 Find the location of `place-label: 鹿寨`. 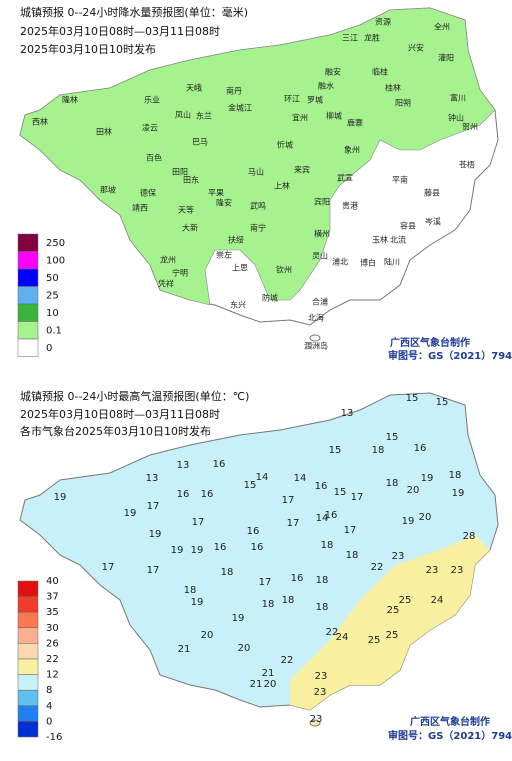

place-label: 鹿寨 is located at coordinates (355, 123).